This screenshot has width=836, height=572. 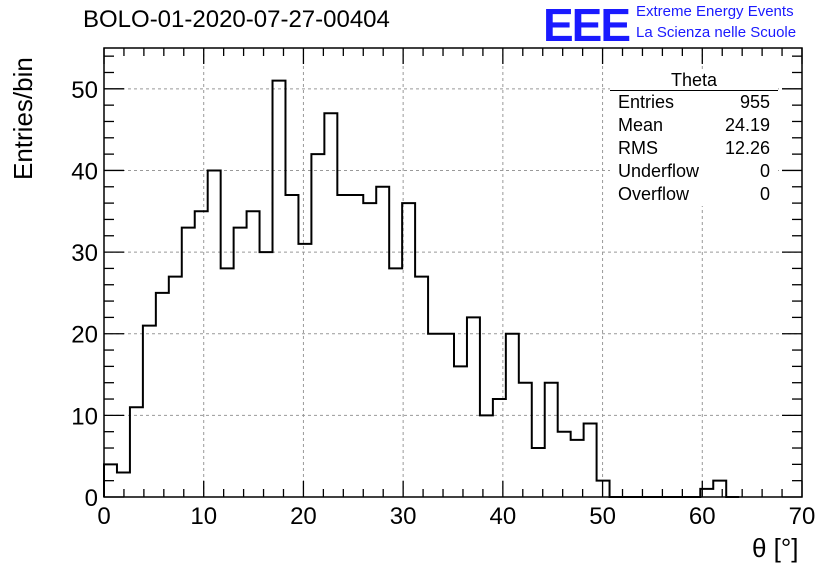 What do you see at coordinates (694, 125) in the screenshot?
I see `stats-row-mean: Mean 24.19` at bounding box center [694, 125].